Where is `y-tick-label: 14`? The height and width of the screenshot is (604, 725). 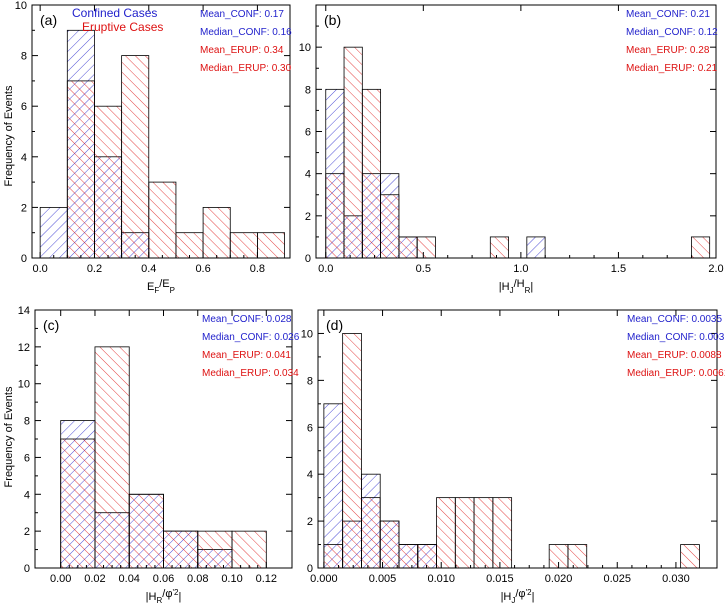
y-tick-label: 14 is located at coordinates (24, 311).